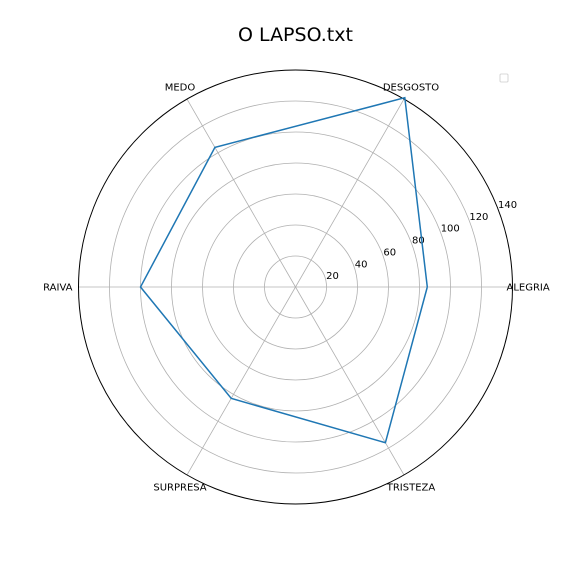 The height and width of the screenshot is (576, 576). What do you see at coordinates (295, 35) in the screenshot?
I see `chart-title: O LAPSO.txt` at bounding box center [295, 35].